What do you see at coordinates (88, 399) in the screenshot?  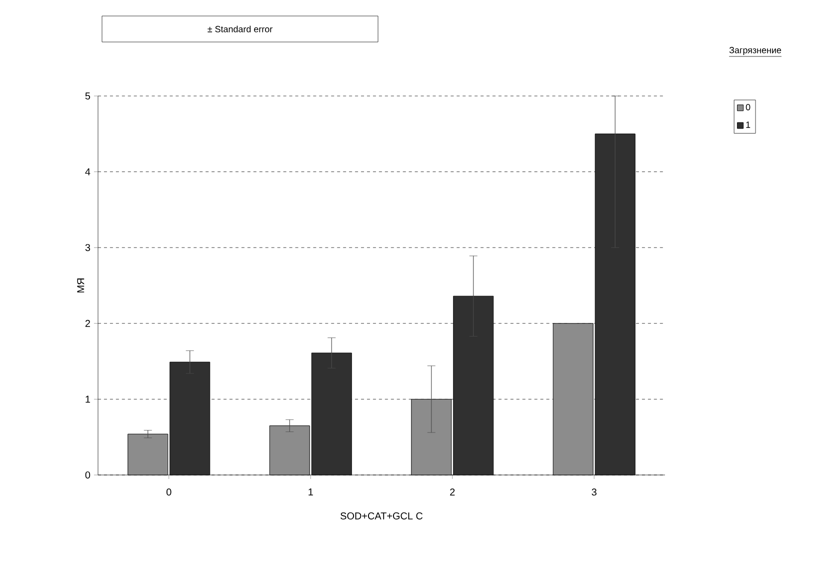 I see `y-tick-label: 1` at bounding box center [88, 399].